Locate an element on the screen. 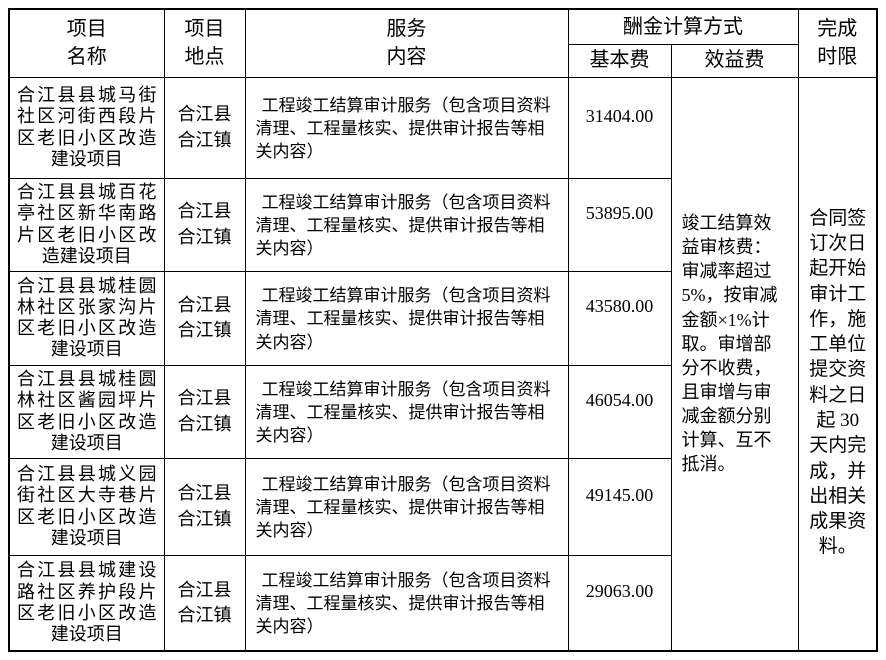  cell-project-name: 合江县县城建设路社区养护段片区老旧小区改造建设项目 is located at coordinates (86, 603).